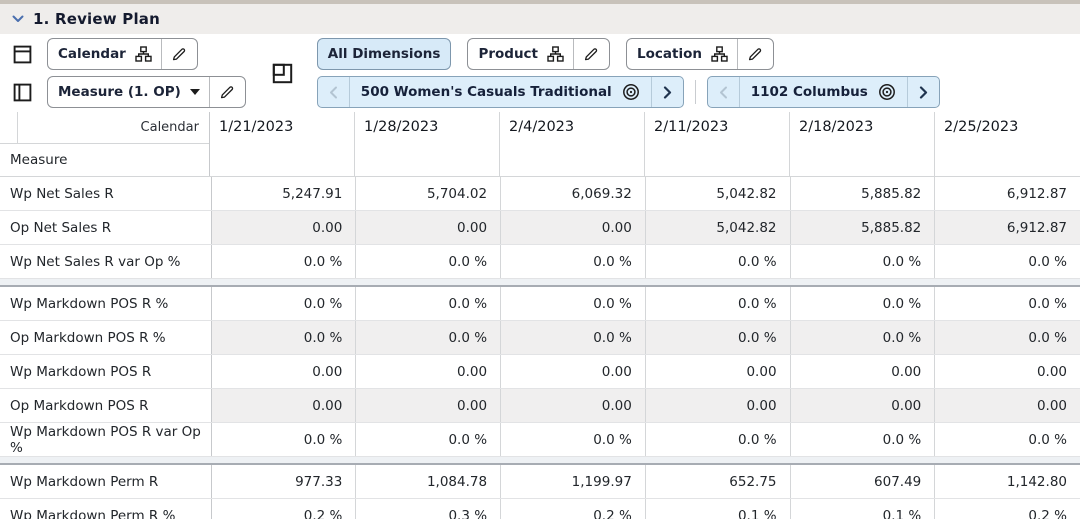  I want to click on column-header: 1/21/2023, so click(282, 144).